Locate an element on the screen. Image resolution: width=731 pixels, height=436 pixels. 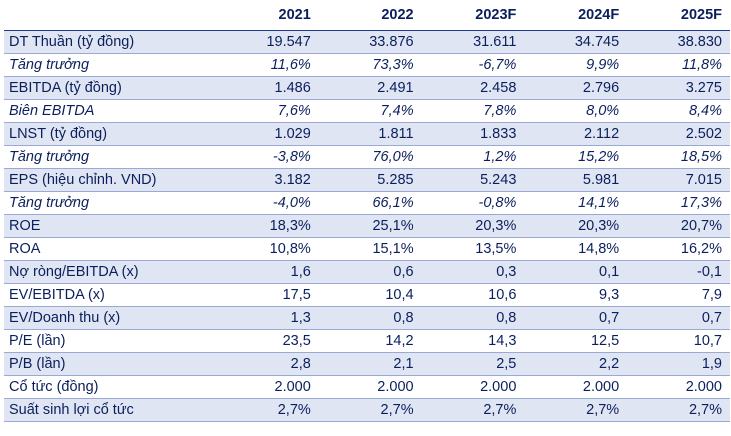
table-row: EV/EBITDA (x) 17,5 10,4 10,6 9,3 7,9 is located at coordinates (367, 295).